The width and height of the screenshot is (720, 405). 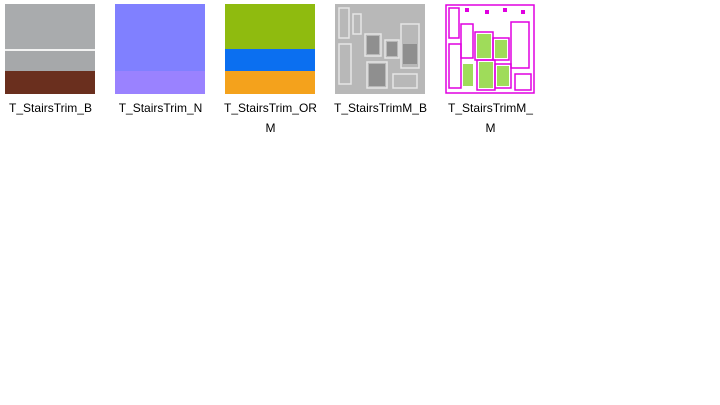 I want to click on file-name: T_StairsTrimM_B, so click(x=380, y=108).